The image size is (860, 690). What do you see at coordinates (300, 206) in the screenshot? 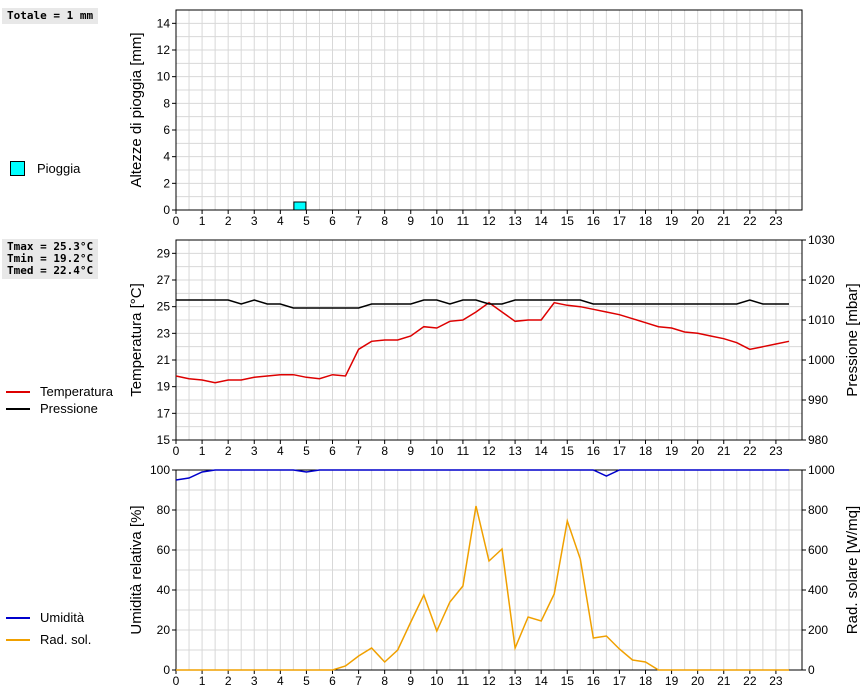
I see `rain-bar` at bounding box center [300, 206].